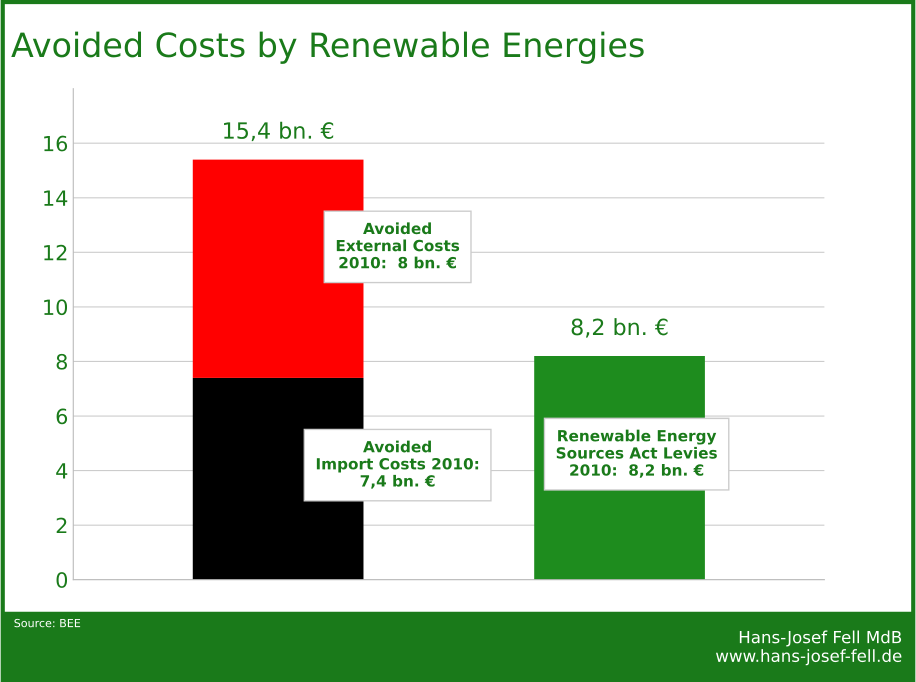 The image size is (916, 682). Describe the element at coordinates (620, 328) in the screenshot. I see `total-label: 8,2 bn. €` at that location.